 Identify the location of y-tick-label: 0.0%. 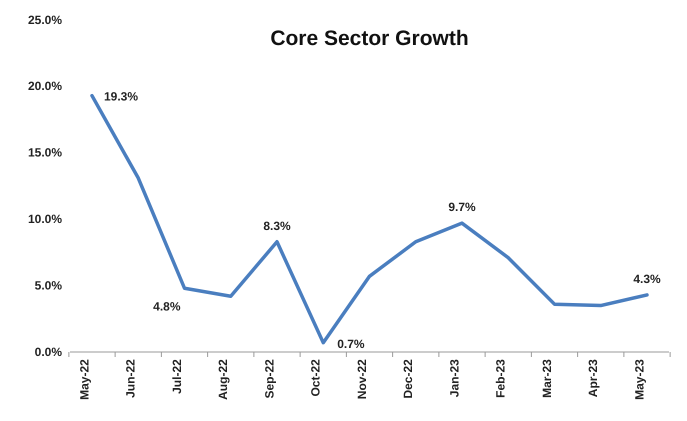
(48, 351).